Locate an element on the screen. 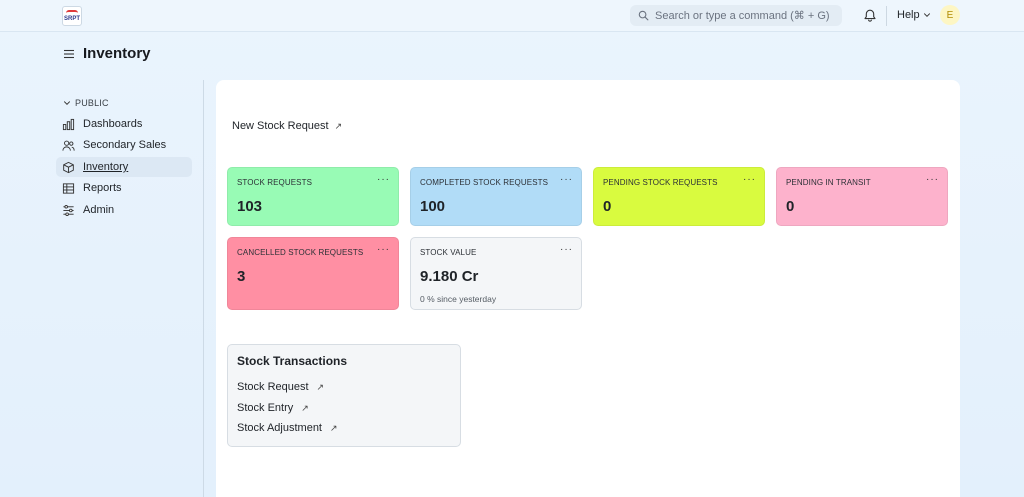 The height and width of the screenshot is (497, 1024). card-title: COMPLETED STOCK REQUESTS is located at coordinates (484, 182).